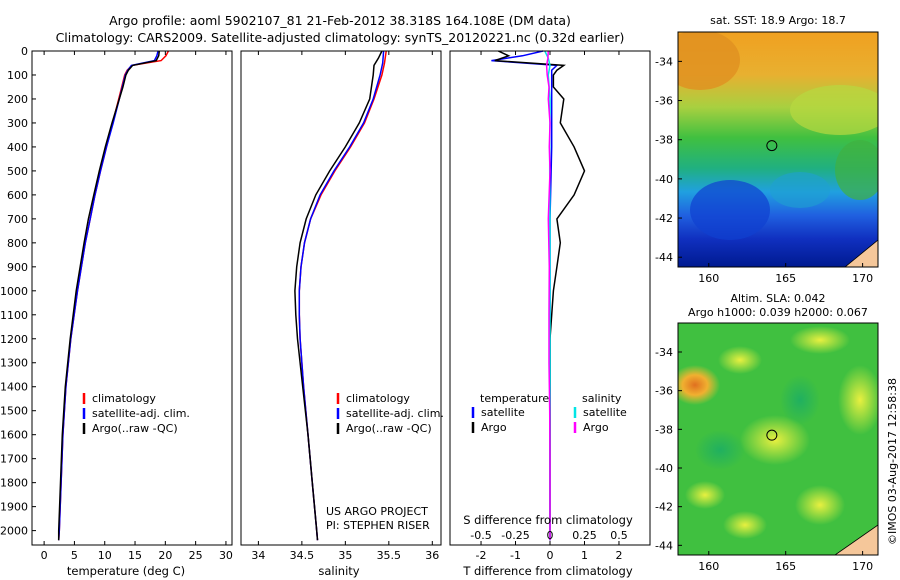 Image resolution: width=900 pixels, height=580 pixels. What do you see at coordinates (17, 267) in the screenshot?
I see `y-tick-label: 900` at bounding box center [17, 267].